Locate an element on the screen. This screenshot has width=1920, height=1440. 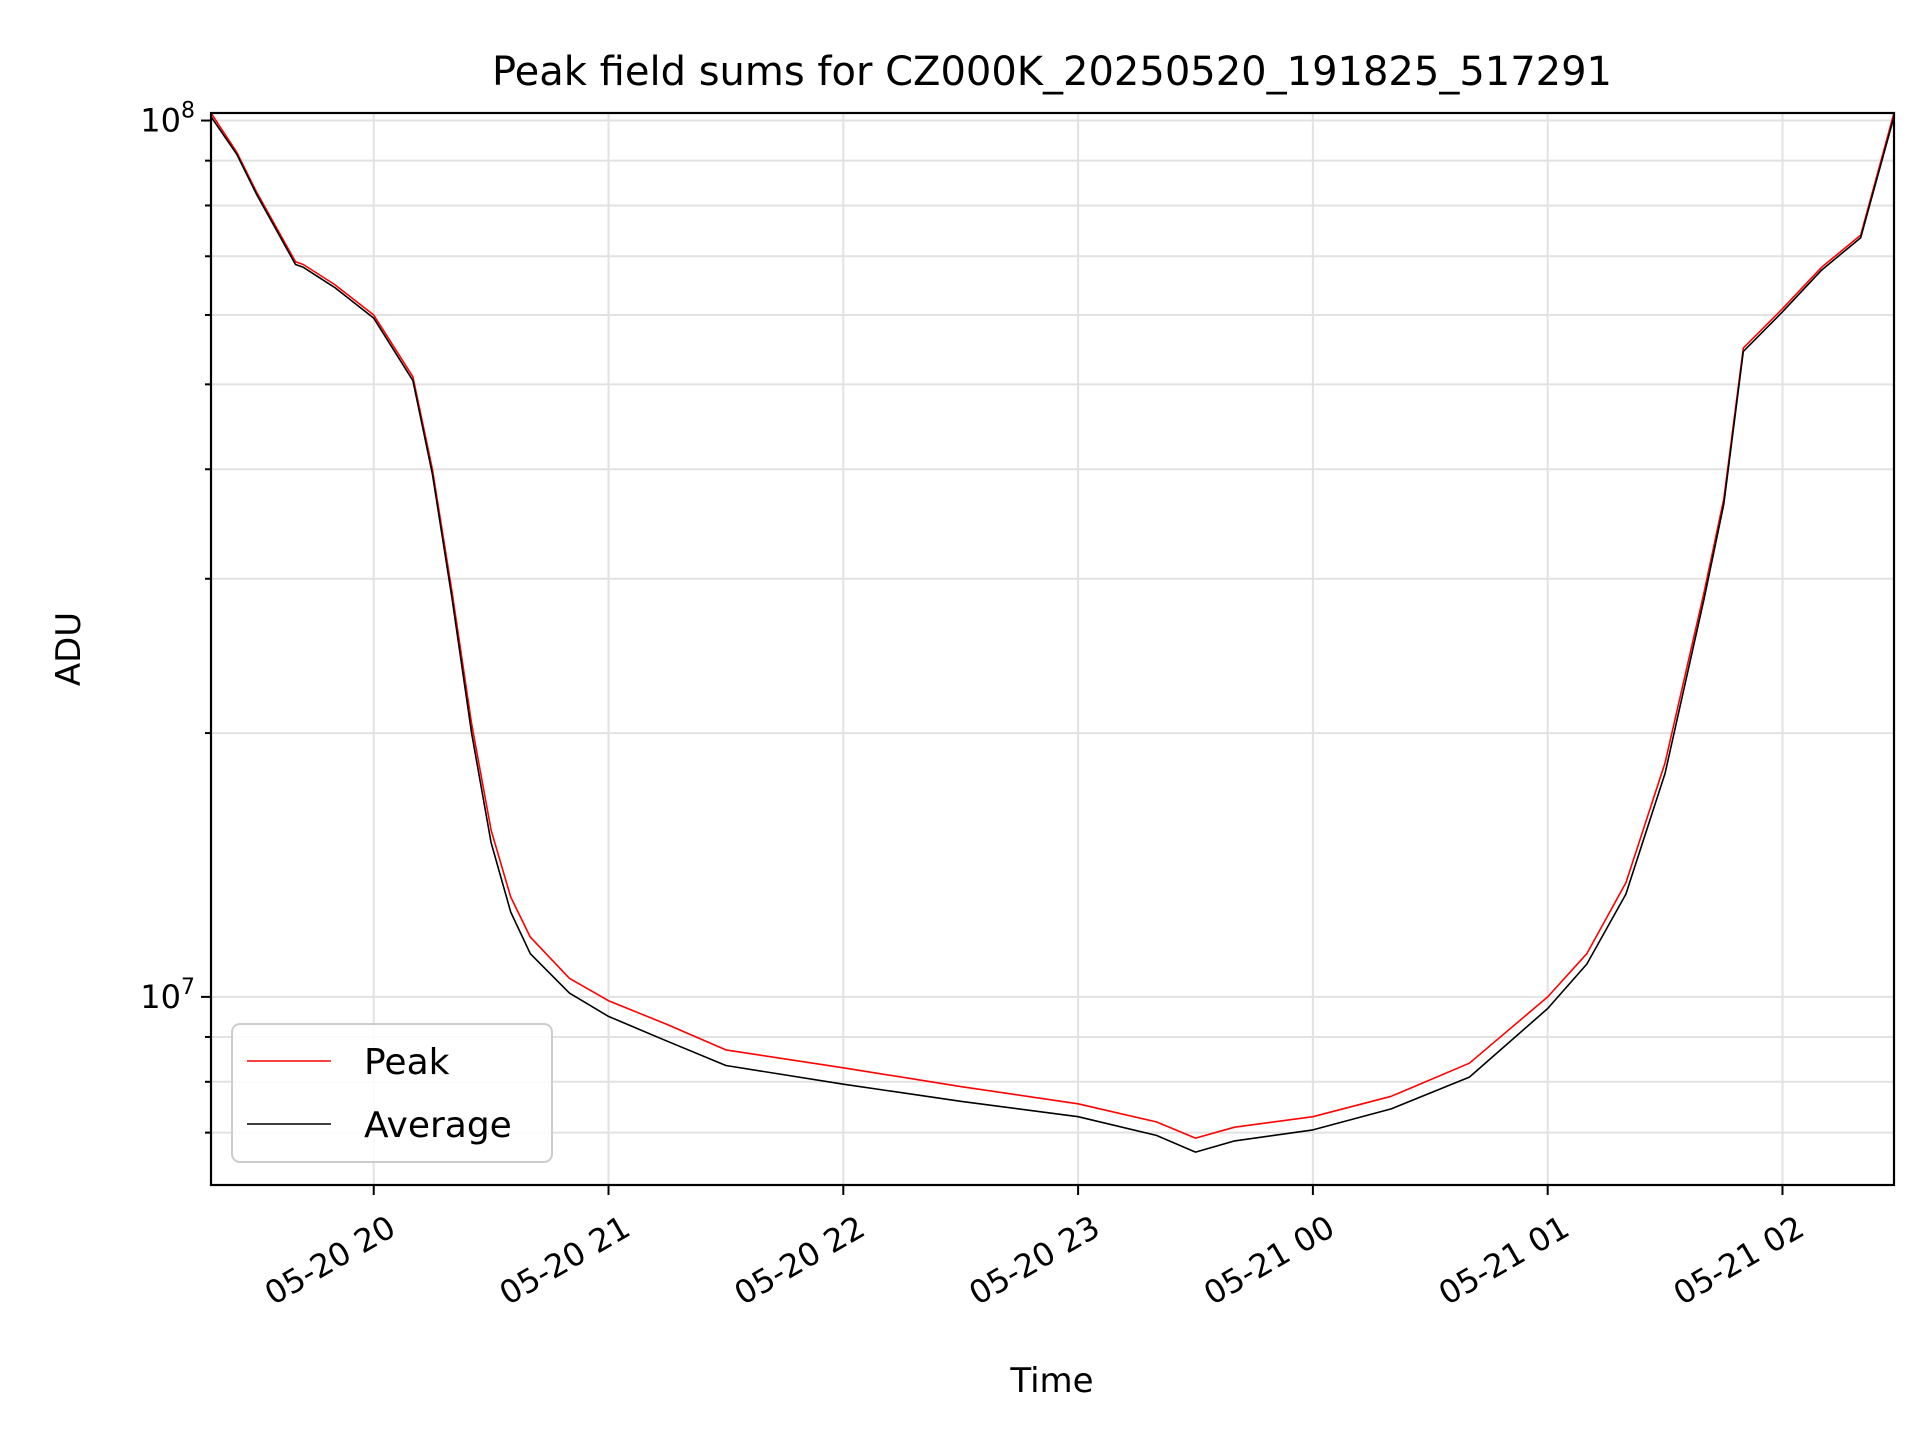
y-axis-label: ADU is located at coordinates (69, 649).